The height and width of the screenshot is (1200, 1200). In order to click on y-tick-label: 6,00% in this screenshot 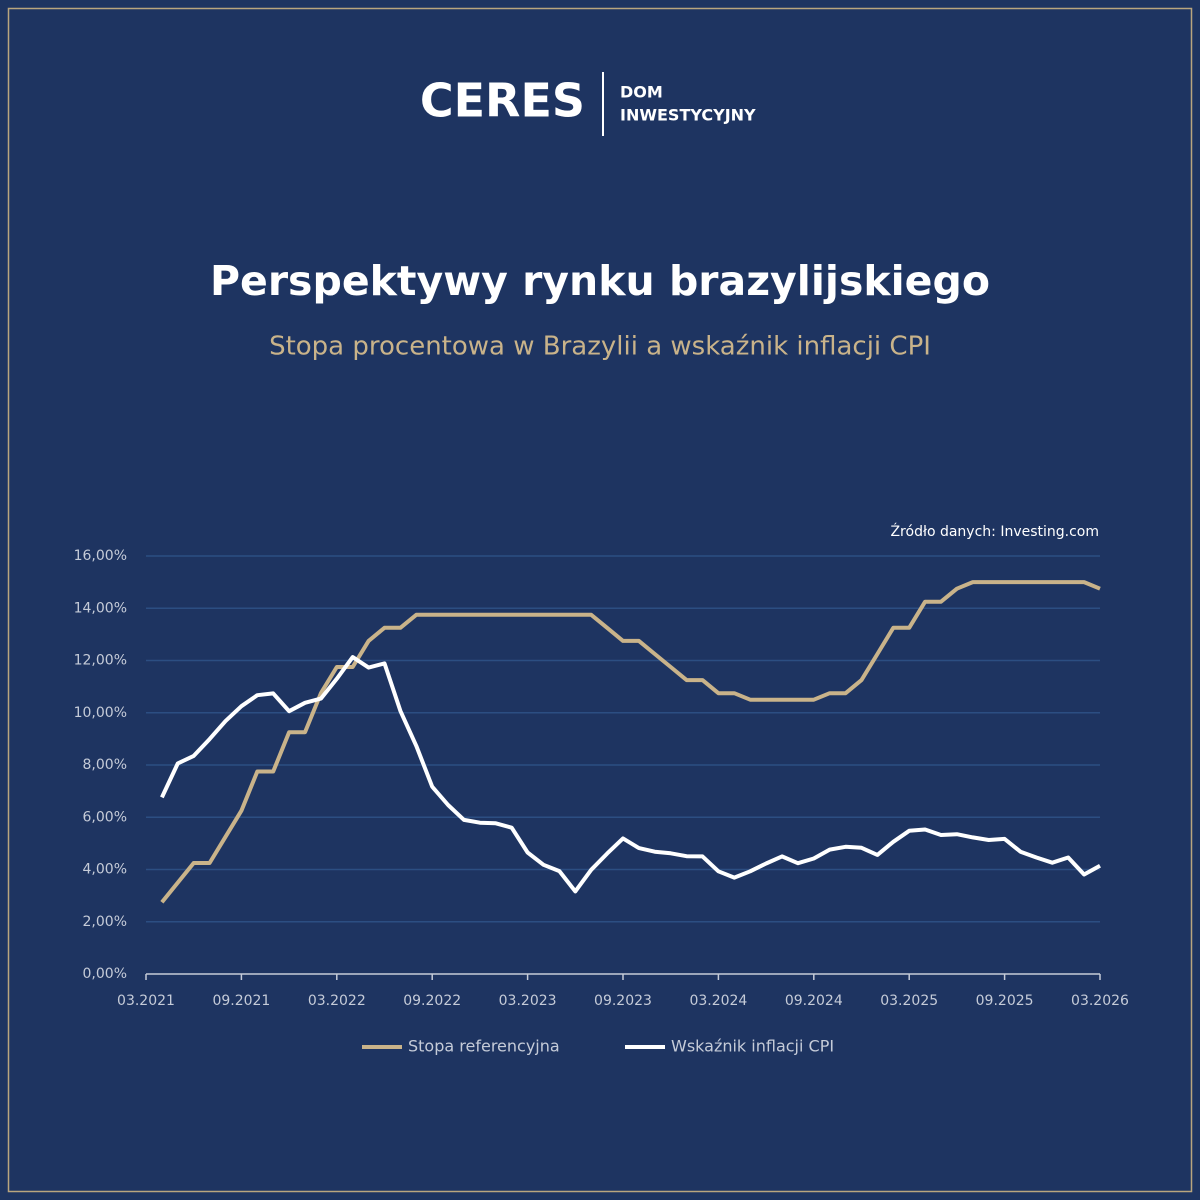, I will do `click(105, 817)`.